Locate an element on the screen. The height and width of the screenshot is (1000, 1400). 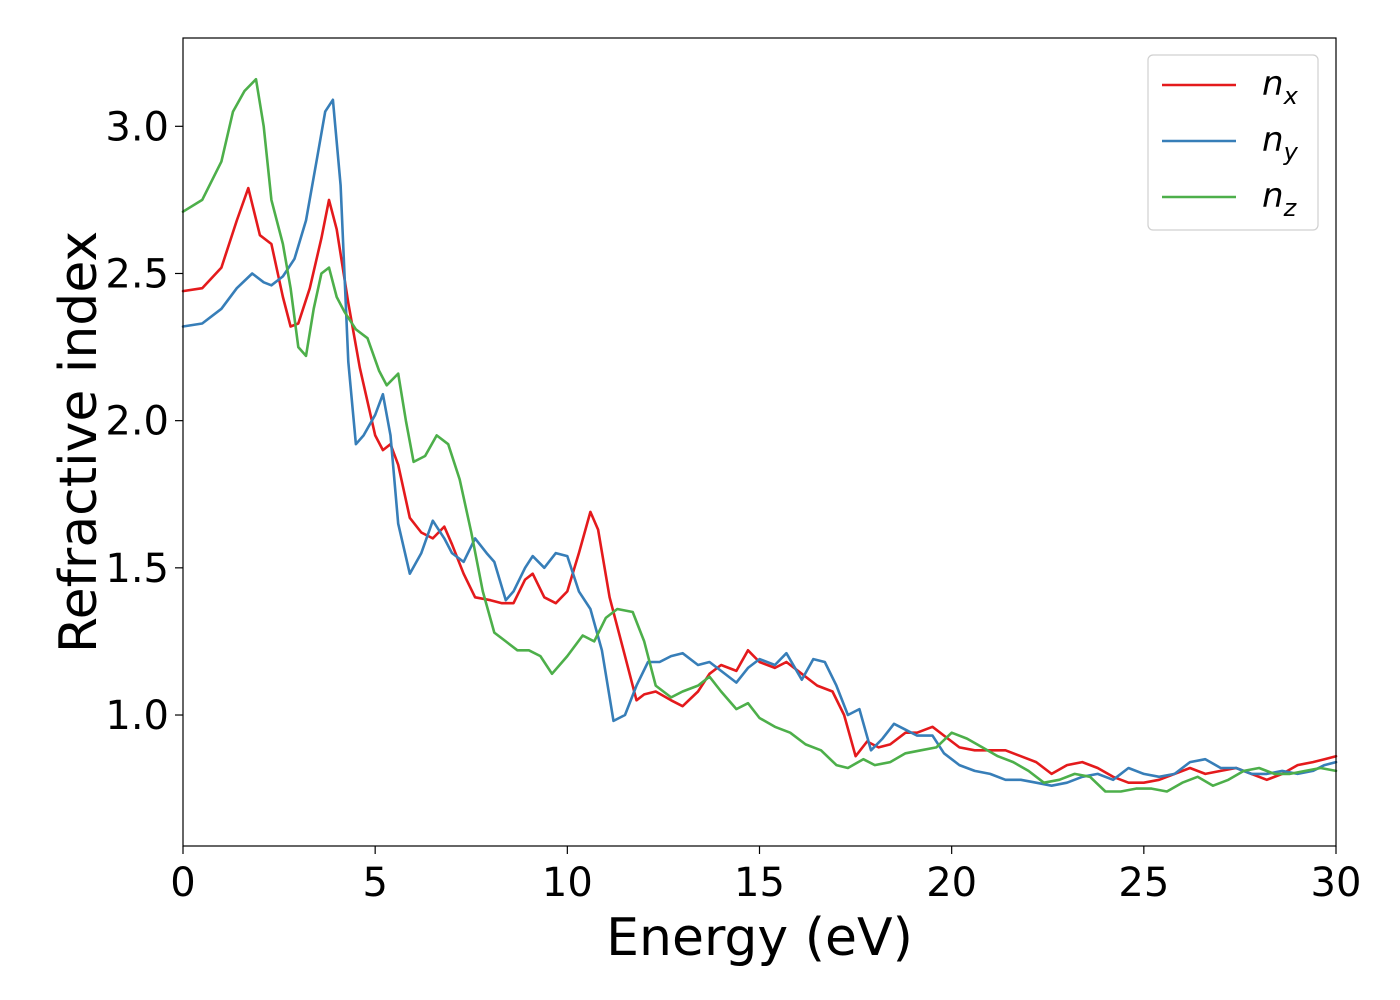
y-tick-label: 1.0 is located at coordinates (137, 716).